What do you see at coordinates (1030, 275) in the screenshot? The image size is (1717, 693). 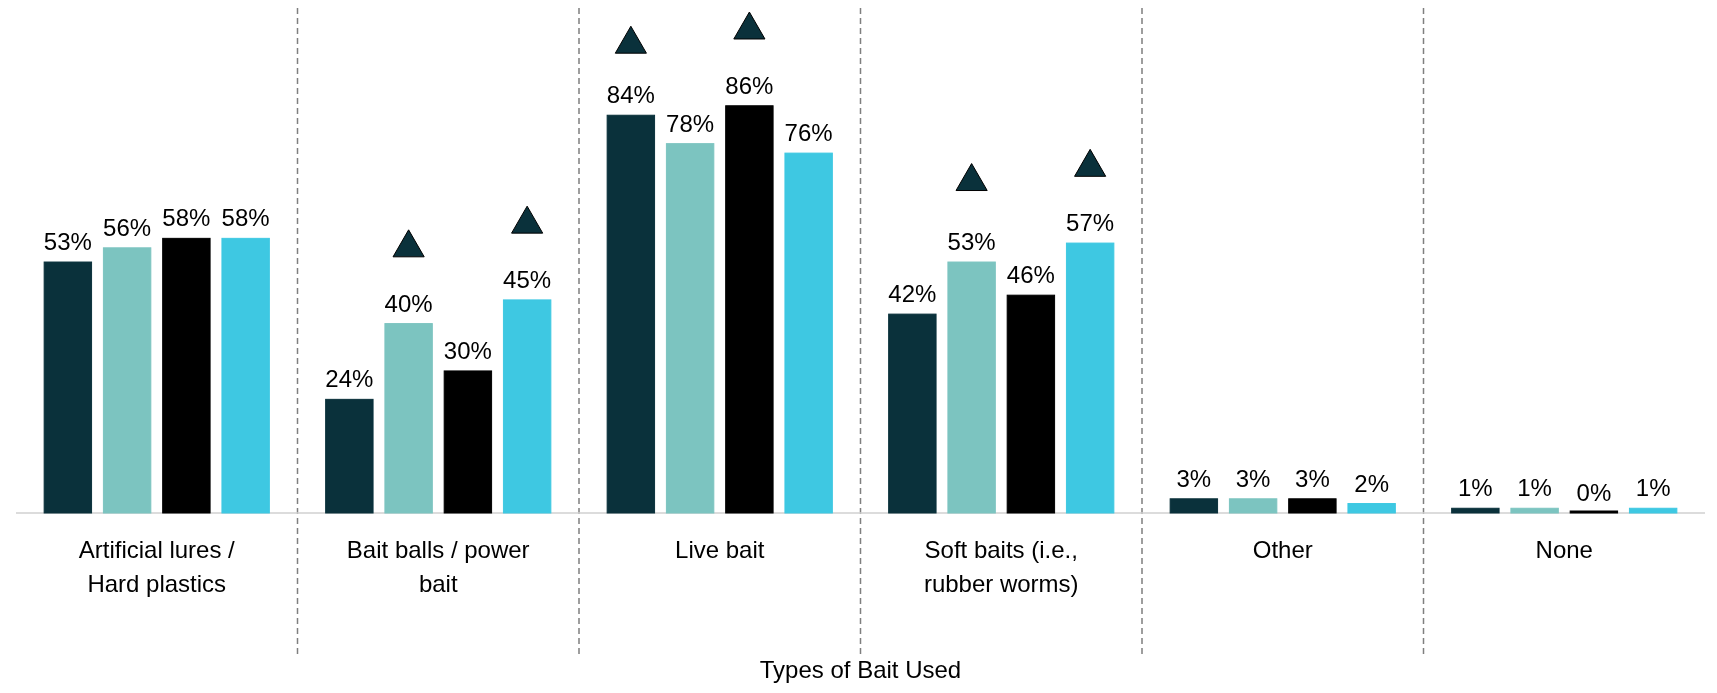 I see `data-label: 46%` at bounding box center [1030, 275].